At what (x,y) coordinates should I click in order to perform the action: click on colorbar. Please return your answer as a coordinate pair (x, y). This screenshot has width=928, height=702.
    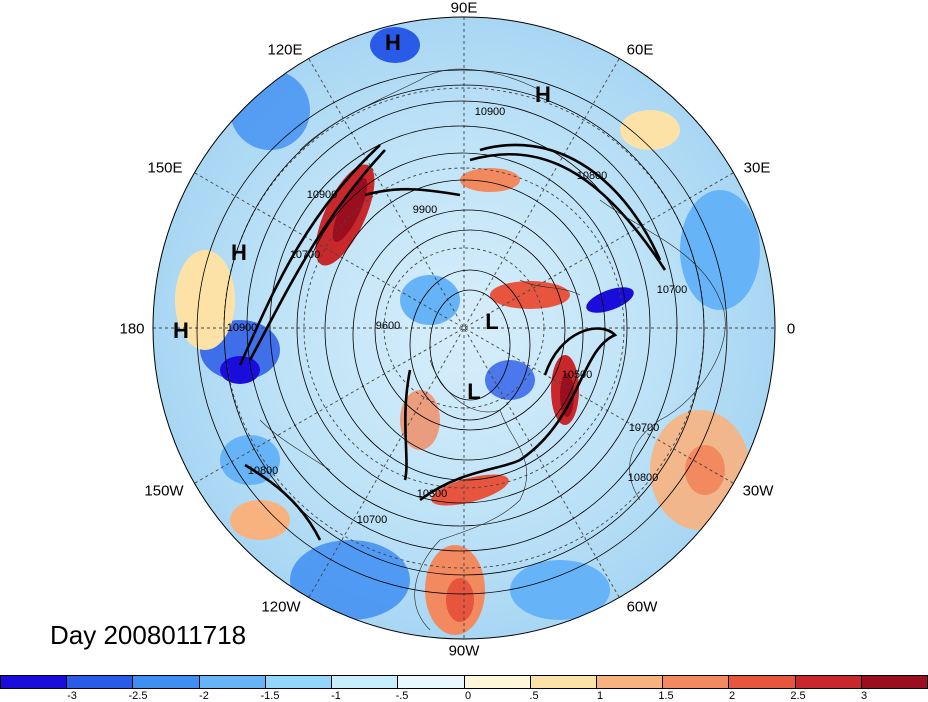
    Looking at the image, I should click on (464, 682).